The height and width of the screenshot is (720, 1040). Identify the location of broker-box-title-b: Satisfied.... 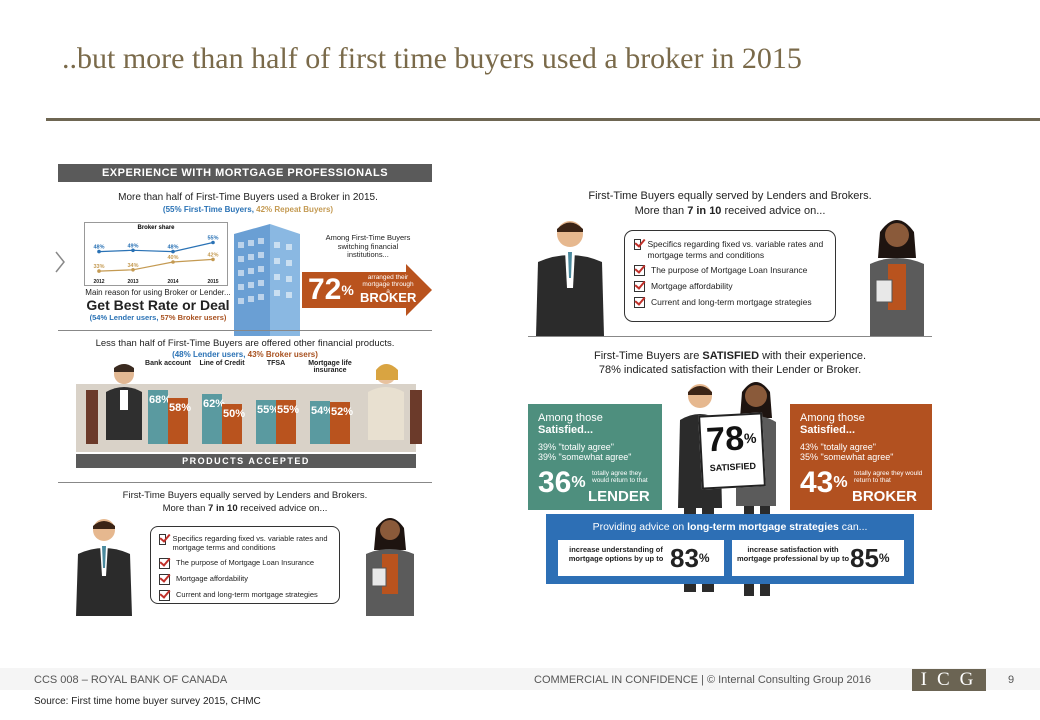
(828, 430).